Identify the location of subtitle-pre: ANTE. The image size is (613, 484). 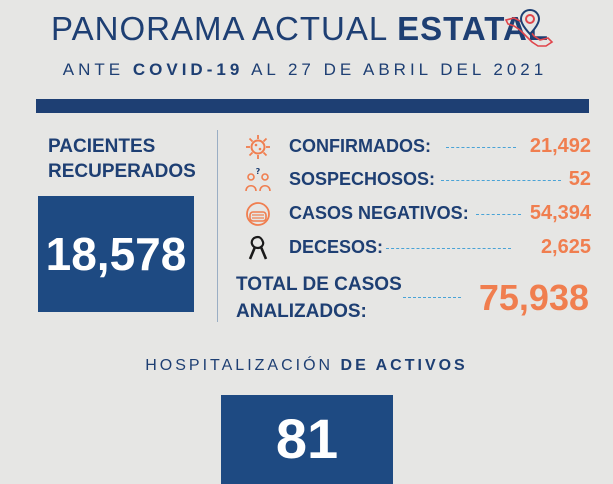
(97, 69).